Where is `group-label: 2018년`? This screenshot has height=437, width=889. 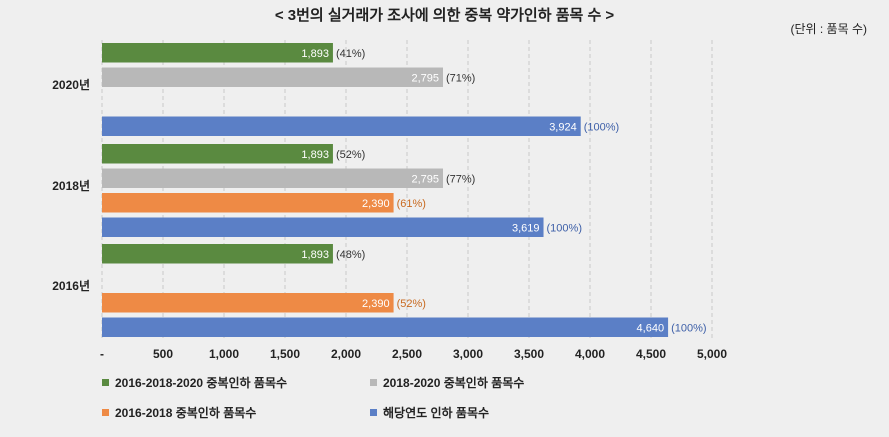 group-label: 2018년 is located at coordinates (71, 186).